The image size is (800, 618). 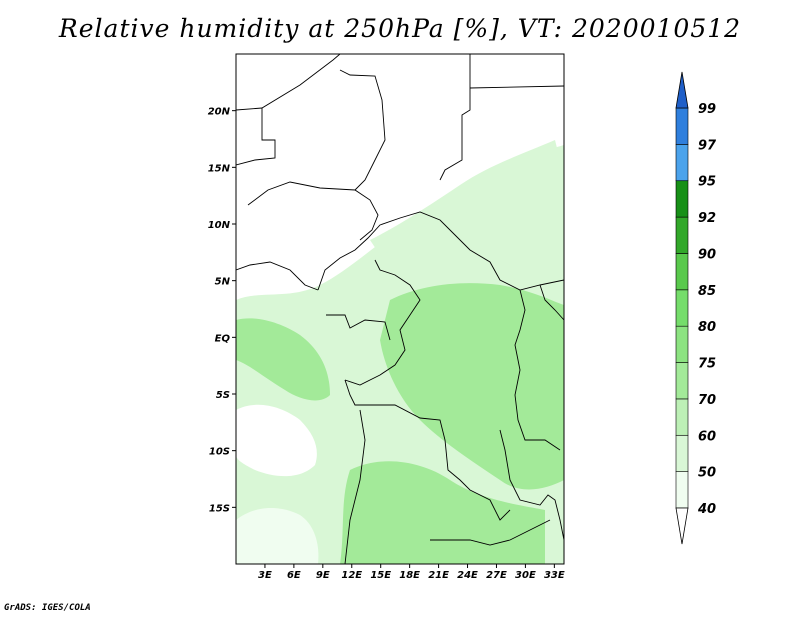 I want to click on lon-tick-label: 21E, so click(x=438, y=575).